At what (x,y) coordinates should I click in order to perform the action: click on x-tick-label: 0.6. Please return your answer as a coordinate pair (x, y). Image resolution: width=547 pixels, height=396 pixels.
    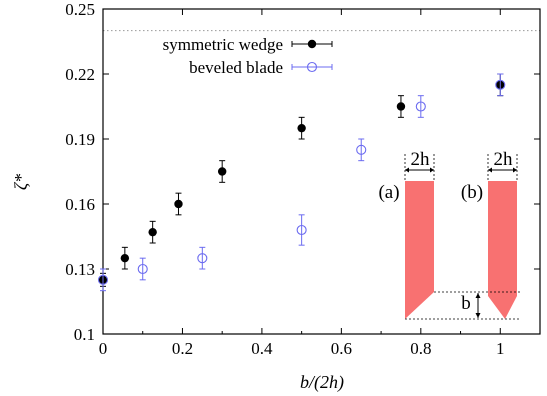
    Looking at the image, I should click on (341, 348).